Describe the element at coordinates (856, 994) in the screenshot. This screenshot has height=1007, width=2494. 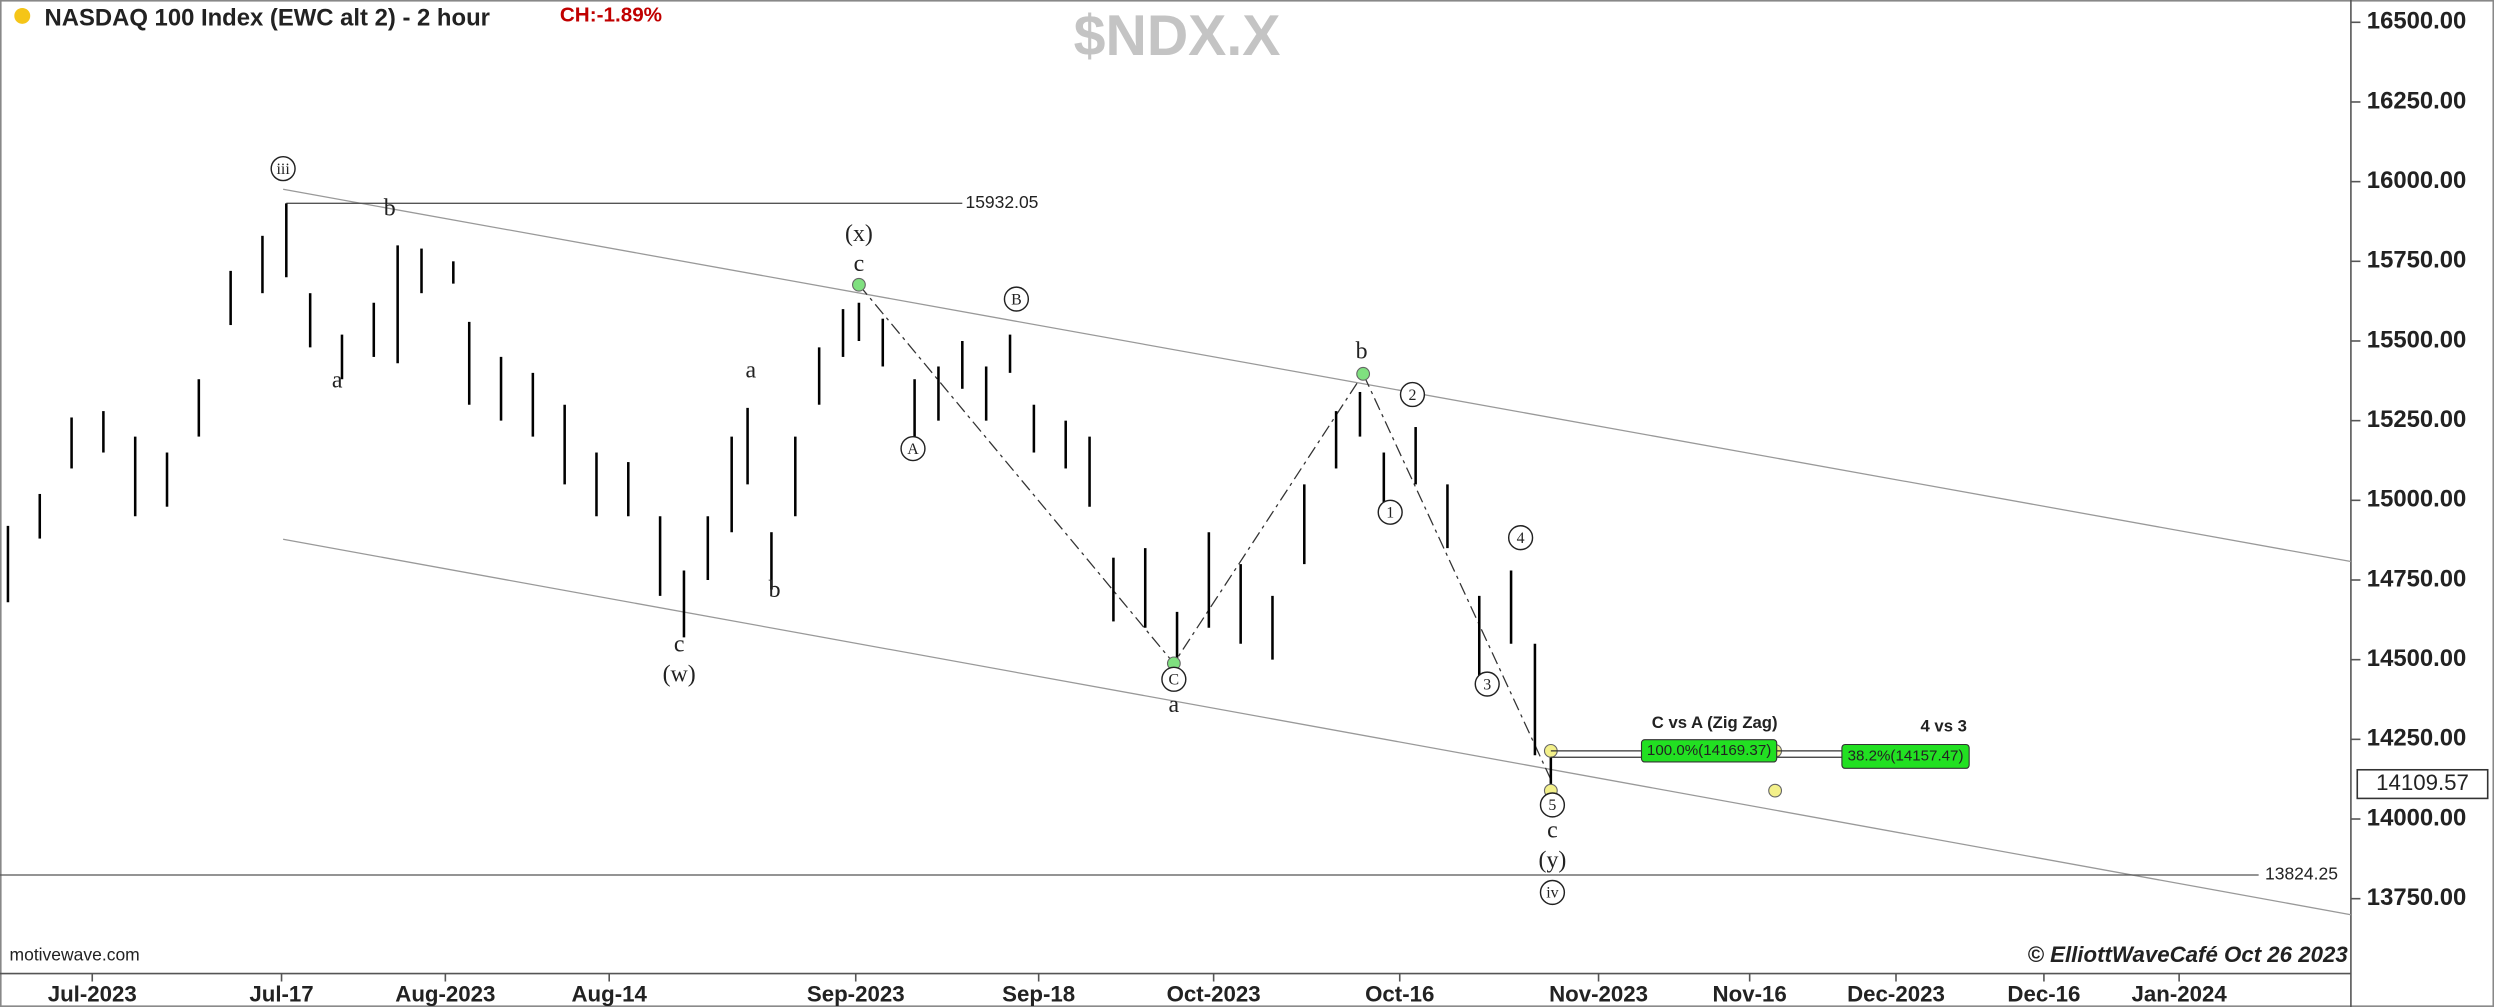
I see `x-tick-label: Sep-2023` at that location.